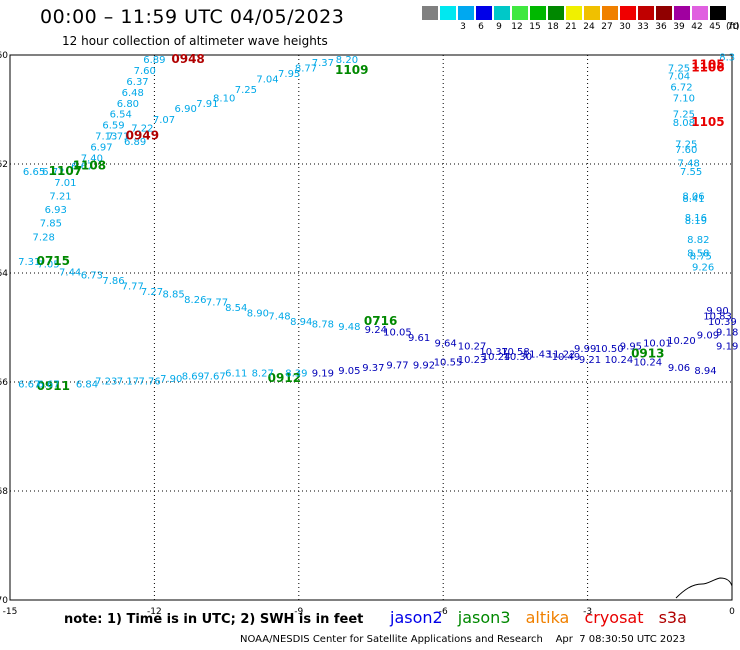 This screenshot has width=740, height=650. What do you see at coordinates (207, 104) in the screenshot?
I see `wave-height-value: 7.91` at bounding box center [207, 104].